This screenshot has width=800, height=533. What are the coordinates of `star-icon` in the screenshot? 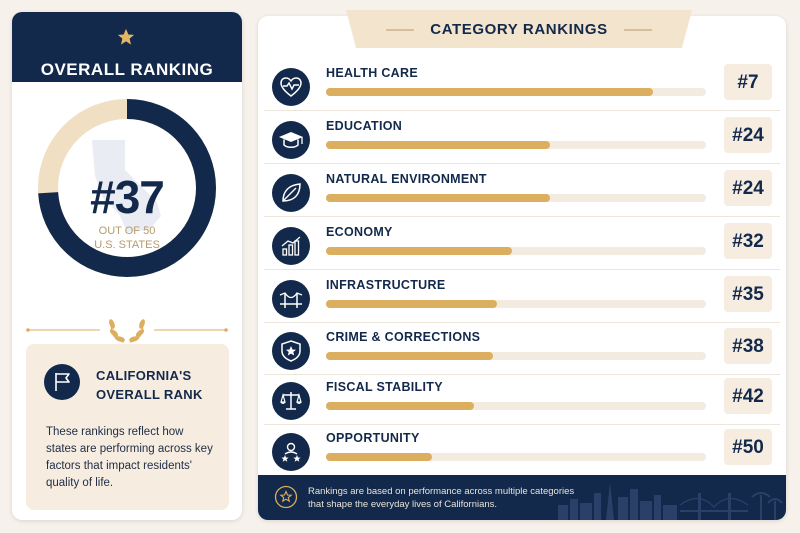 It's located at (126, 36).